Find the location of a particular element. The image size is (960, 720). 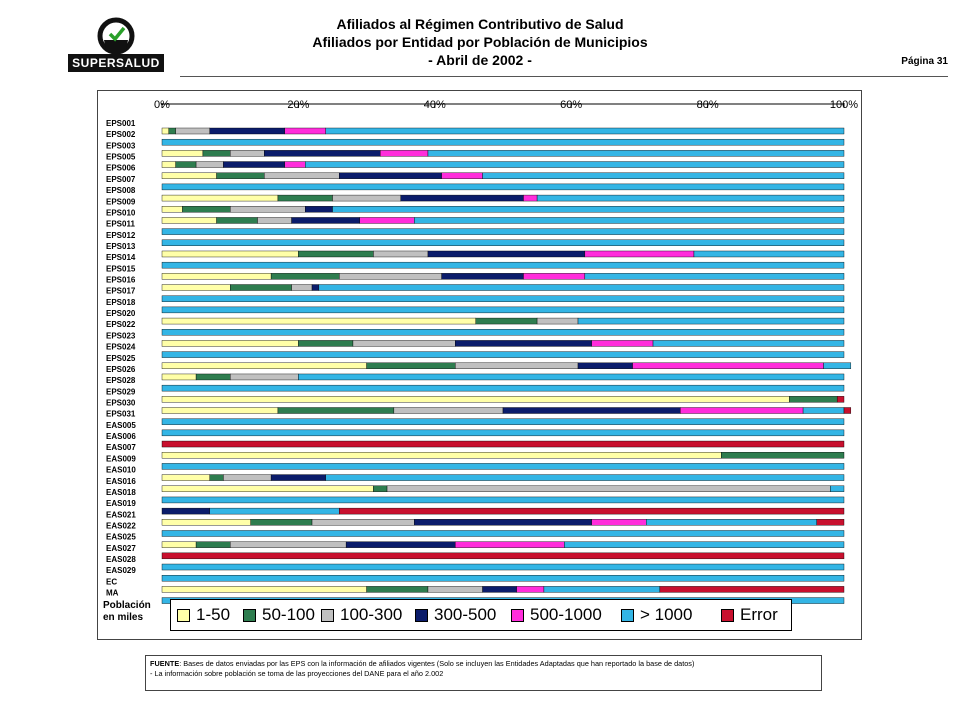

check-icon is located at coordinates (116, 36).